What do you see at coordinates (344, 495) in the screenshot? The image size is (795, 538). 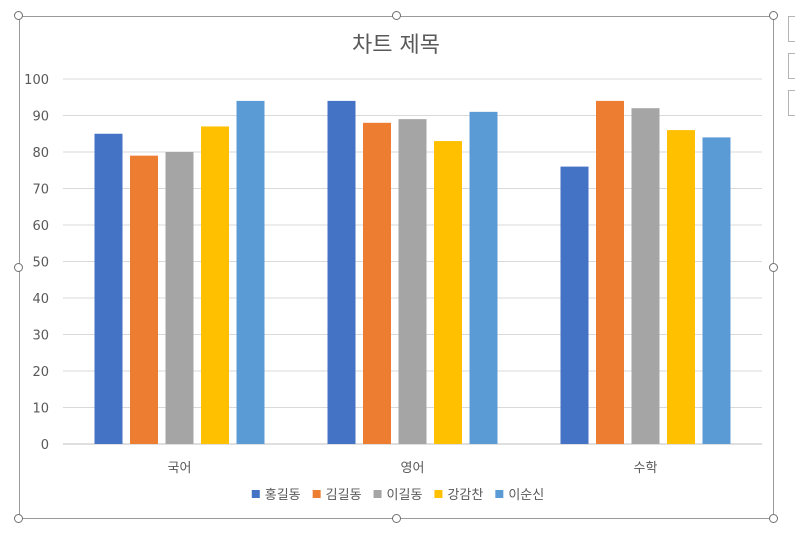 I see `legend-label: 김길동` at bounding box center [344, 495].